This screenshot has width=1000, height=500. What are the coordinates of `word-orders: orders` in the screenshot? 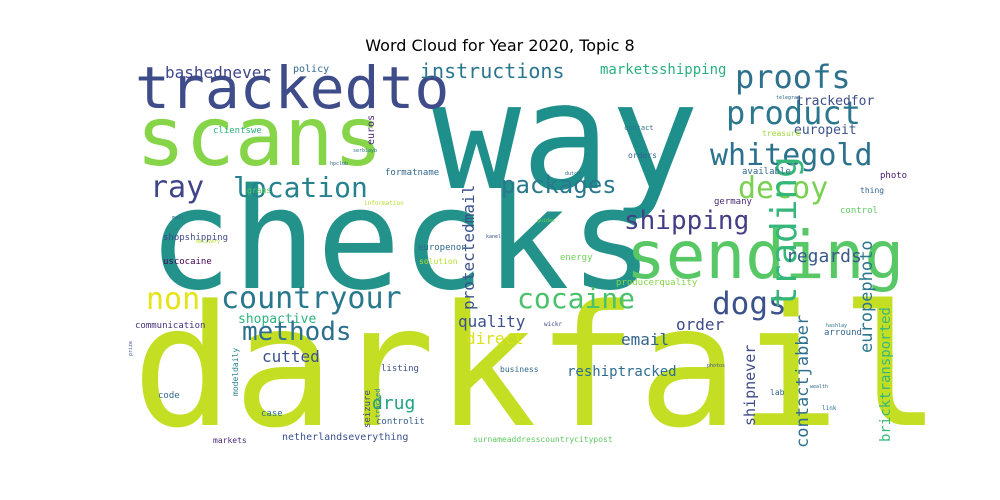 It's located at (642, 155).